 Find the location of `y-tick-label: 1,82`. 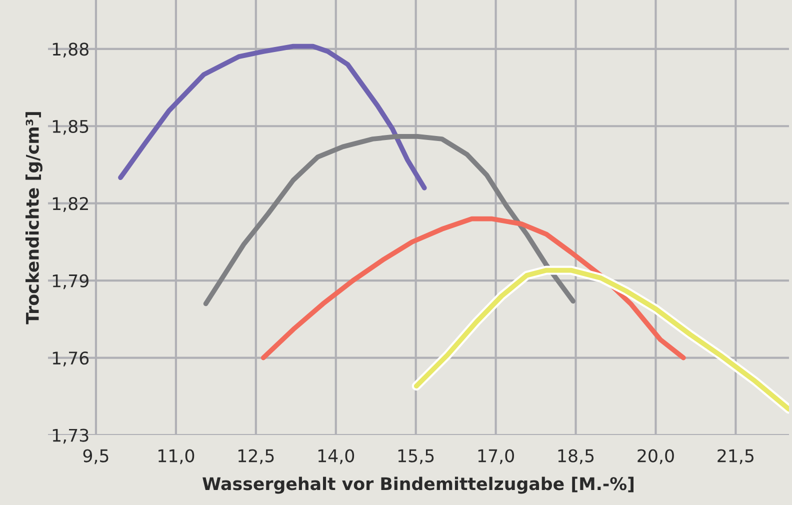

y-tick-label: 1,82 is located at coordinates (70, 204).